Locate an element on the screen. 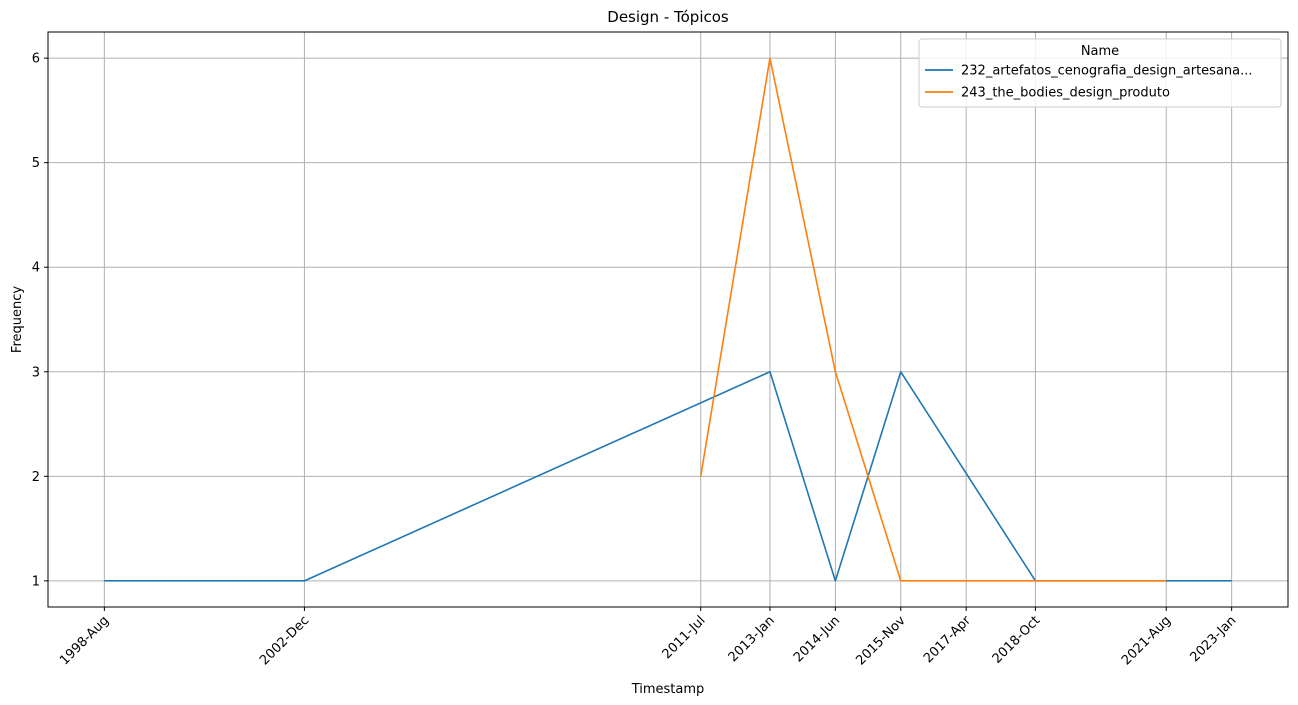 The image size is (1298, 705). x-tick-label: 2015-Nov is located at coordinates (880, 640).